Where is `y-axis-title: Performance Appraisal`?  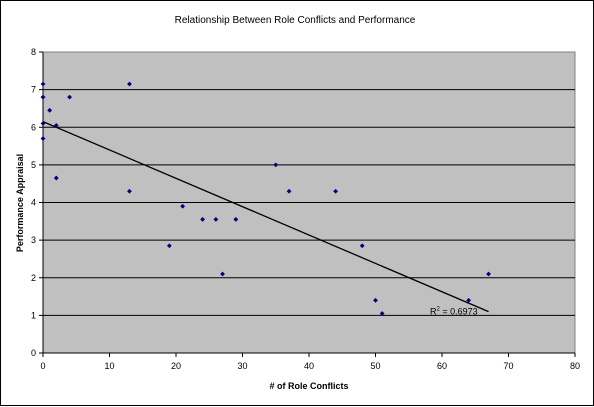 y-axis-title: Performance Appraisal is located at coordinates (20, 203).